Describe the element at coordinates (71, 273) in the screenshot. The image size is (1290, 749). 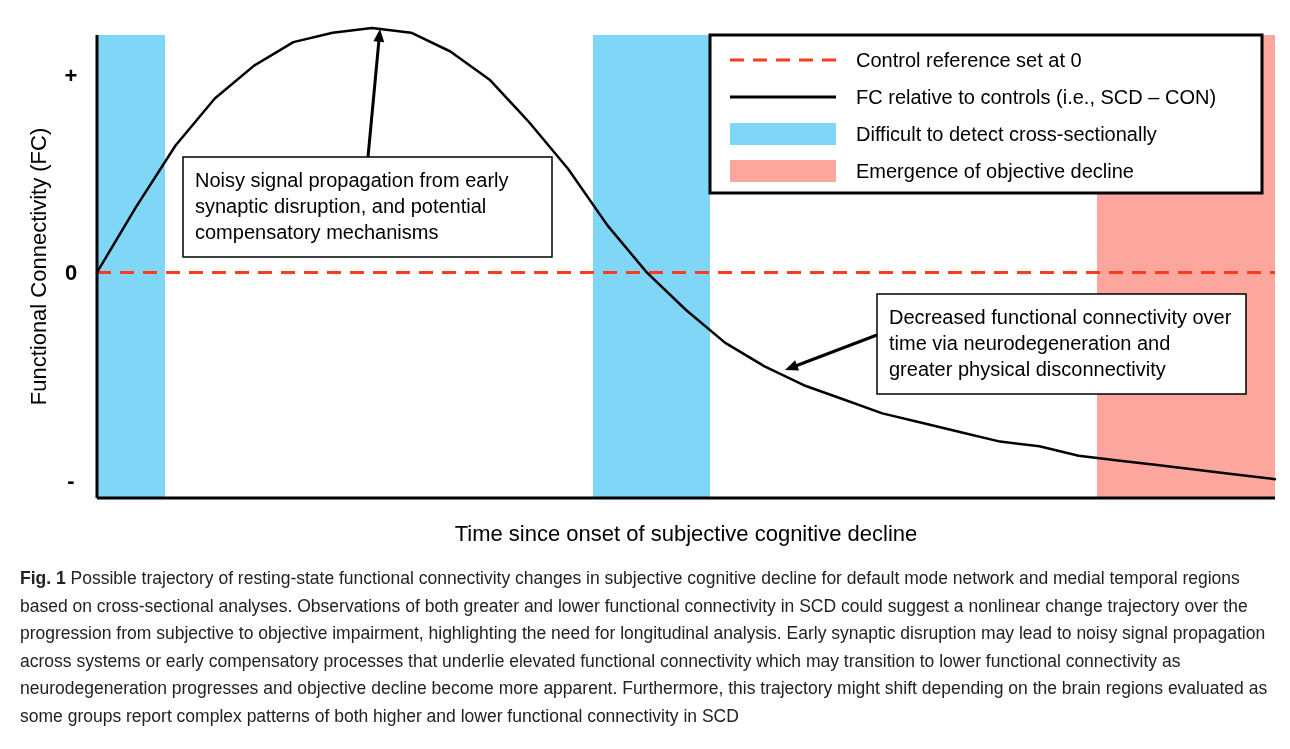
I see `text: 0` at that location.